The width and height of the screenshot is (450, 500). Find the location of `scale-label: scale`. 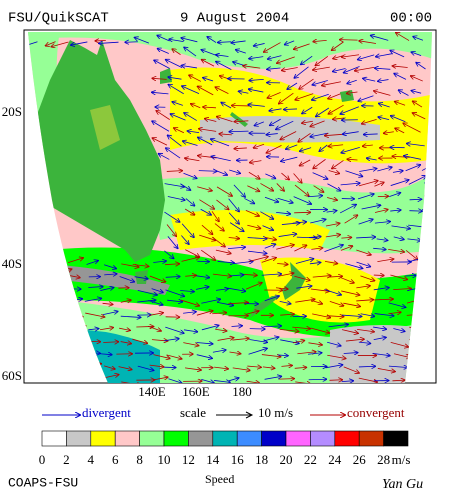

scale-label: scale is located at coordinates (193, 412).